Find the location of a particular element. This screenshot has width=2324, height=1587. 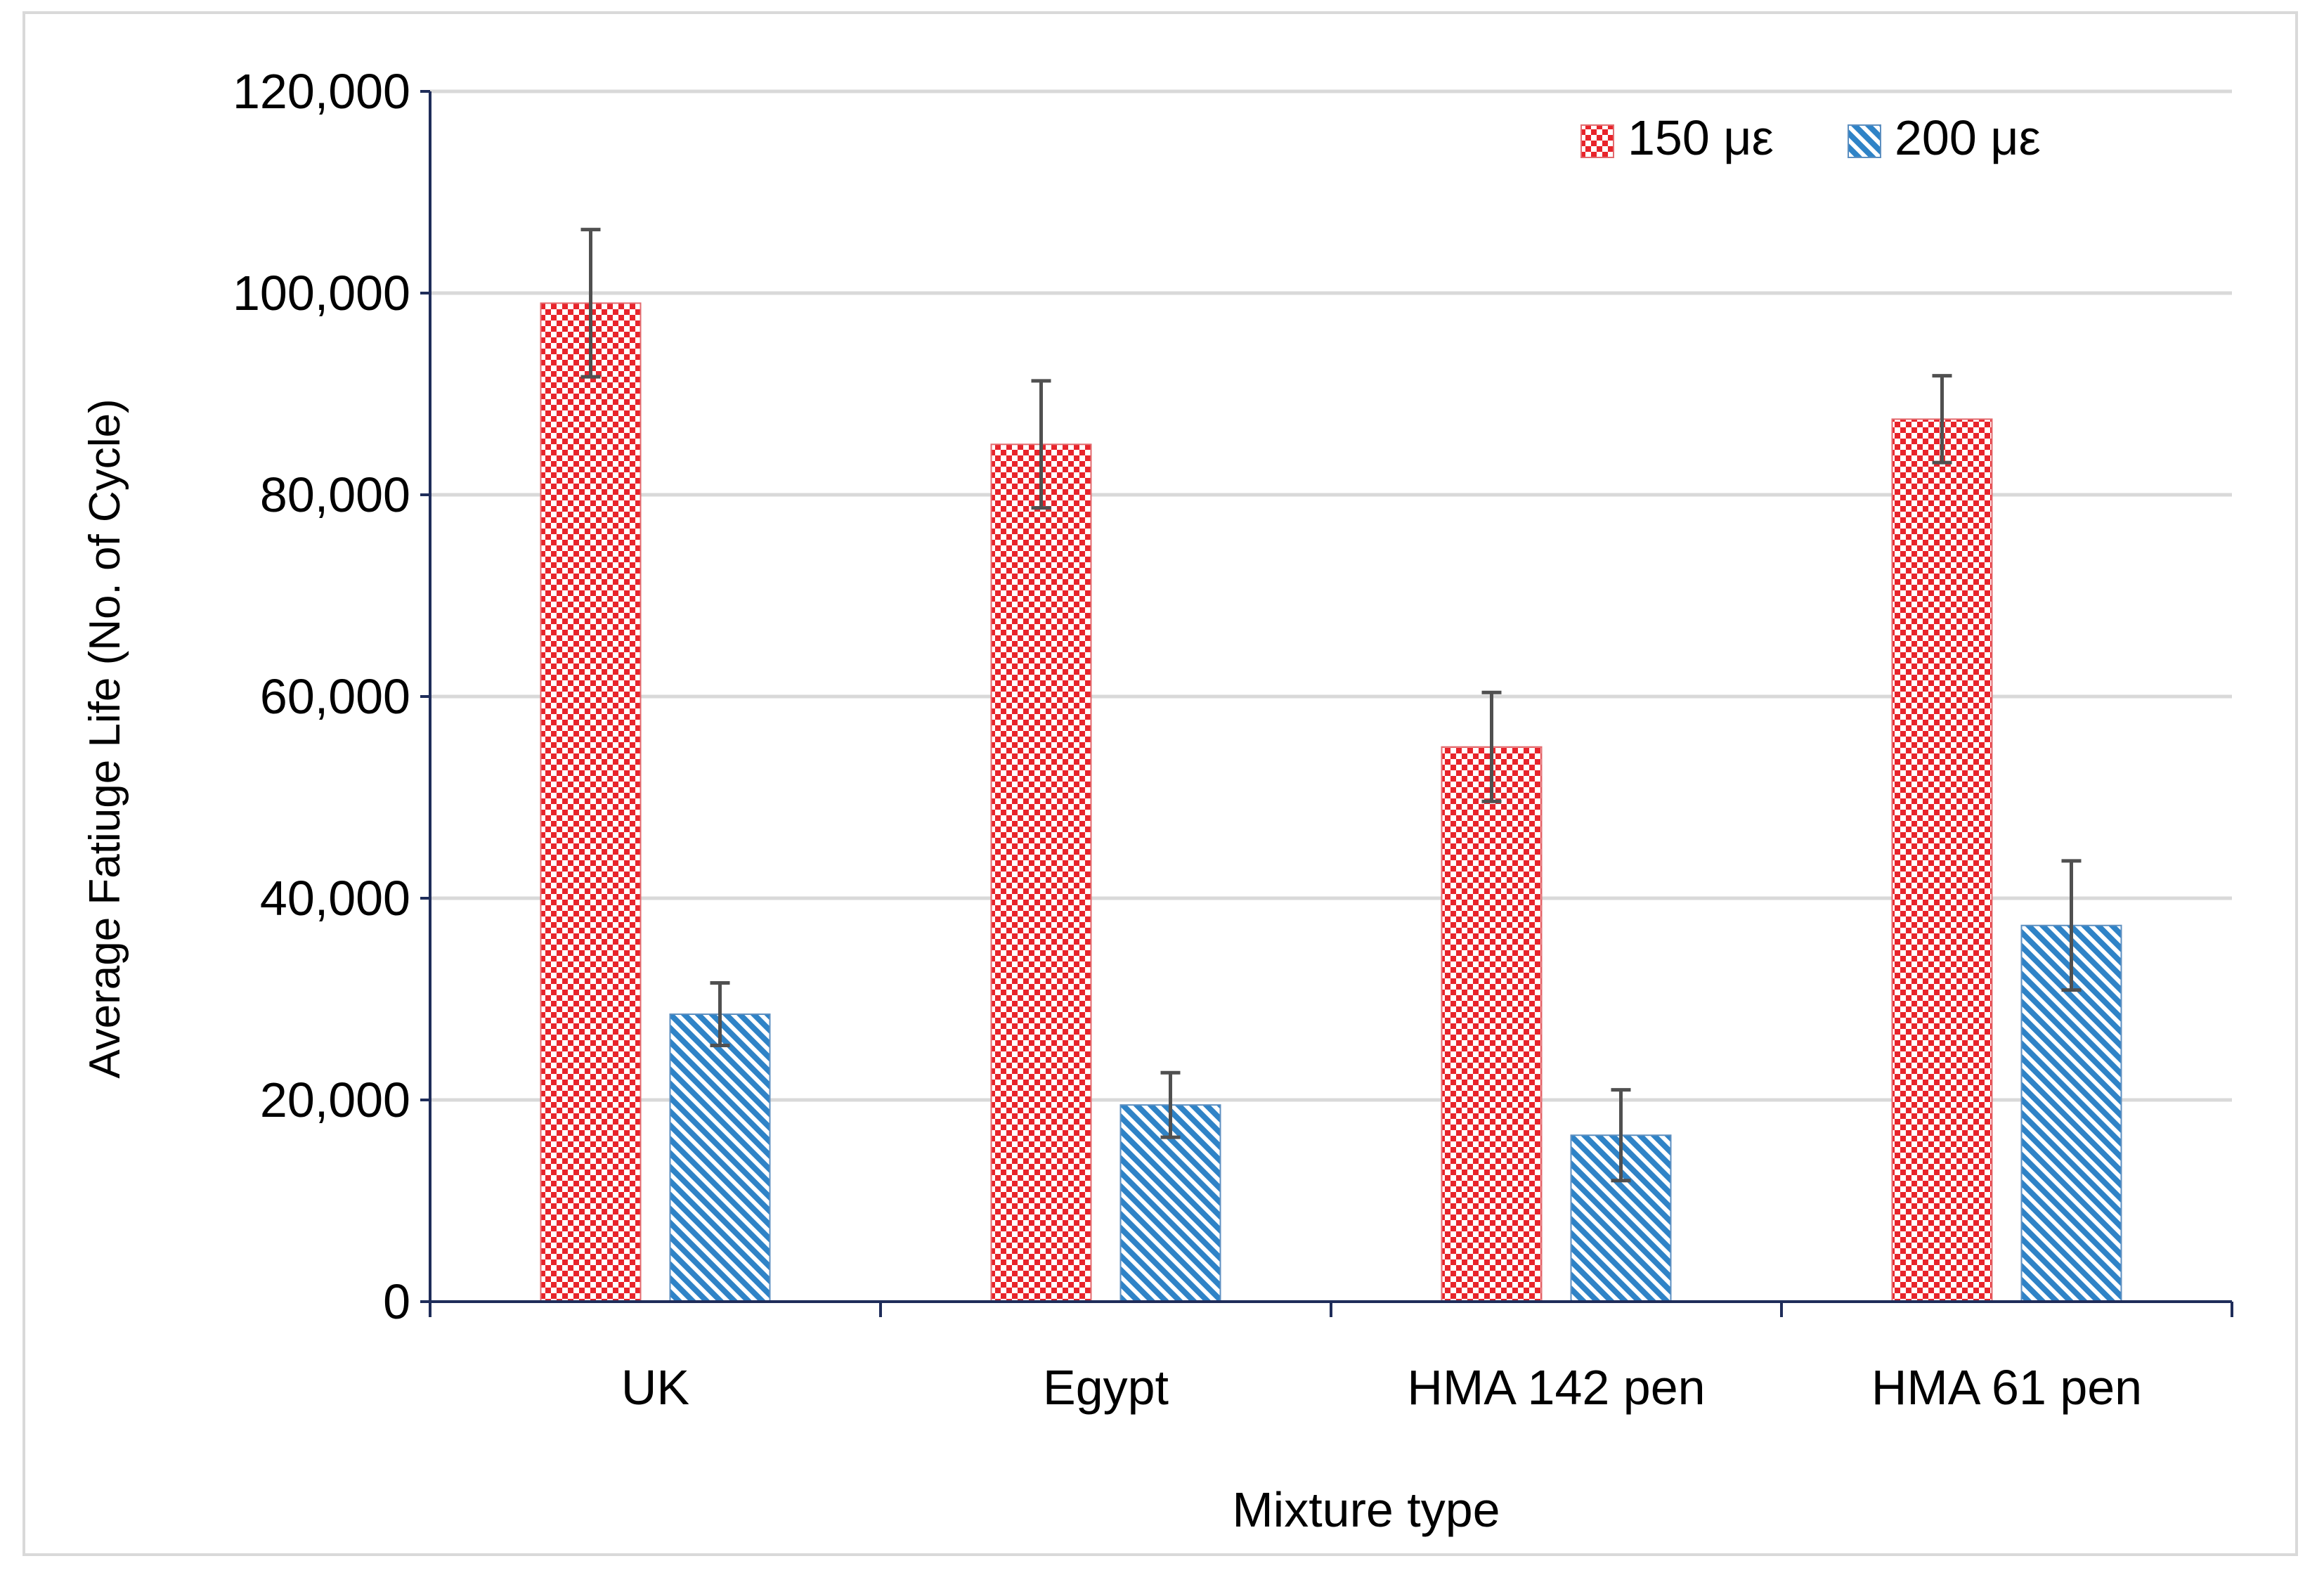

legend: 150 με 200 με is located at coordinates (1810, 137).